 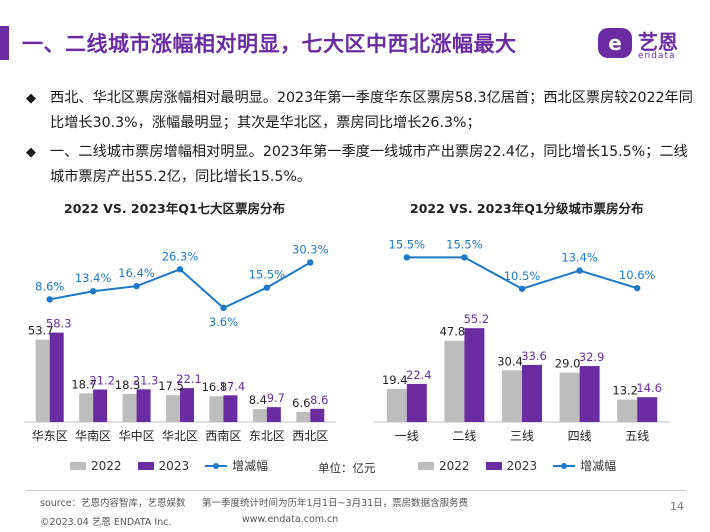 What do you see at coordinates (106, 522) in the screenshot?
I see `copyright-text: ©2023.04 艺恩 ENDATA Inc.` at bounding box center [106, 522].